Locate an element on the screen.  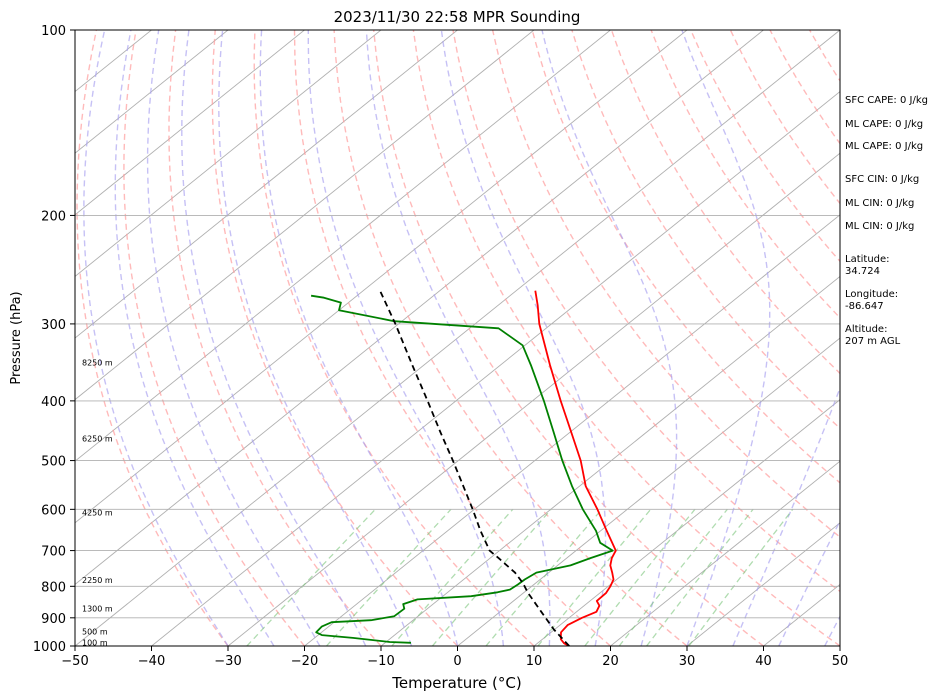
height-label: 6250 m is located at coordinates (97, 438).